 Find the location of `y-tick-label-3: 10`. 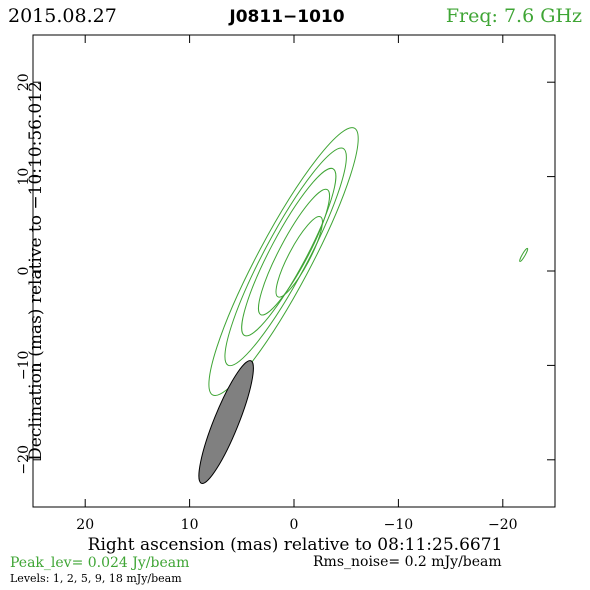

y-tick-label-3: 10 is located at coordinates (24, 177).